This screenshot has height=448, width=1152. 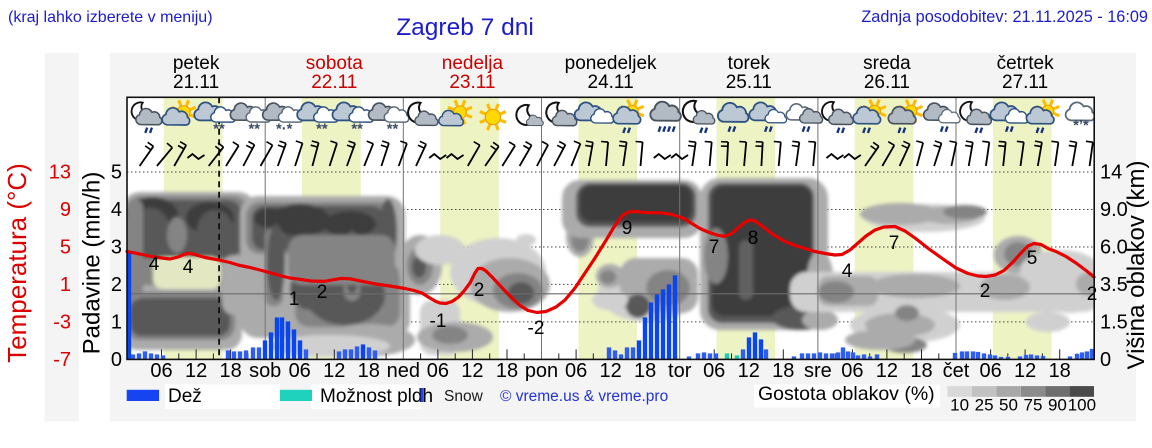 What do you see at coordinates (887, 82) in the screenshot?
I see `svg-text: 26.11` at bounding box center [887, 82].